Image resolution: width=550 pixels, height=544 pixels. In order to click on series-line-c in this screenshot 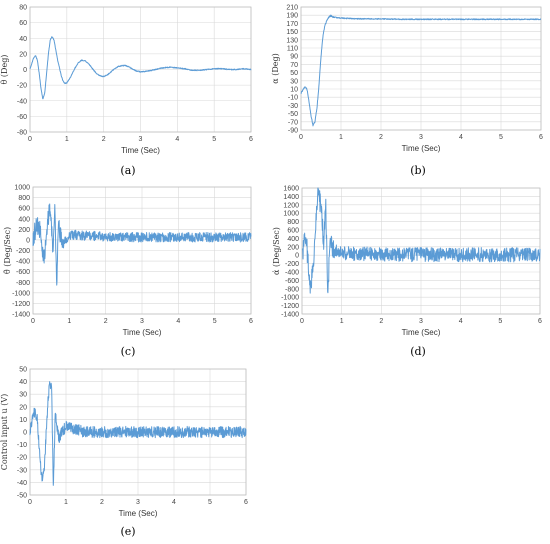, I will do `click(142, 244)`.